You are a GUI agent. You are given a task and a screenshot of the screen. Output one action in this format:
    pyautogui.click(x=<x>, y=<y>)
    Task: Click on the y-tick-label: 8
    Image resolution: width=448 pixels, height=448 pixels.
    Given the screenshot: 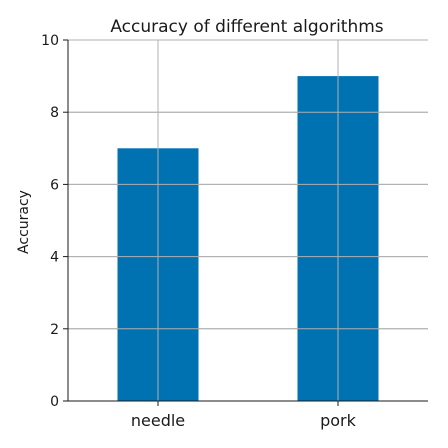 What is the action you would take?
    pyautogui.click(x=54, y=113)
    